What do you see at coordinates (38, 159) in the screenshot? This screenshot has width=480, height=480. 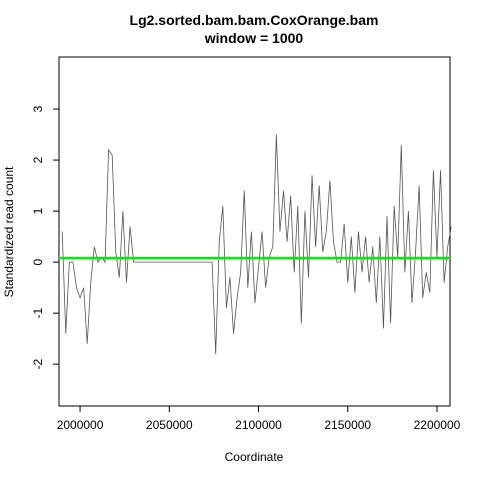 I see `y-tick-label: 2` at bounding box center [38, 159].